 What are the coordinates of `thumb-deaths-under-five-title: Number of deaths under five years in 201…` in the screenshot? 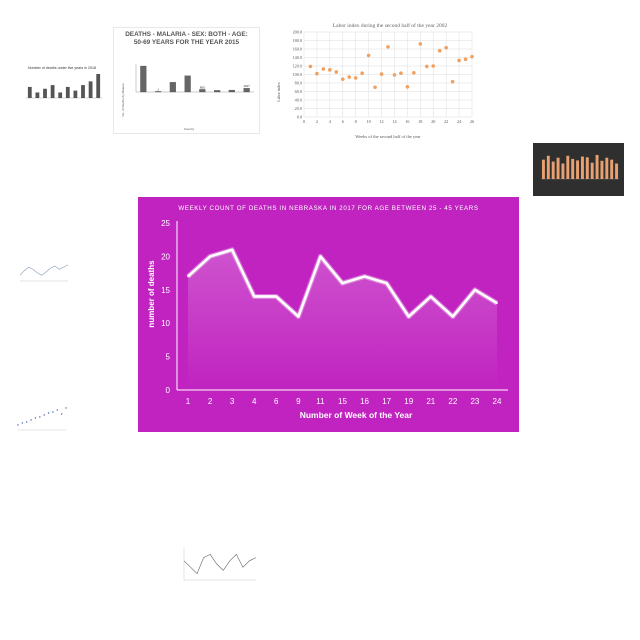 It's located at (62, 68).